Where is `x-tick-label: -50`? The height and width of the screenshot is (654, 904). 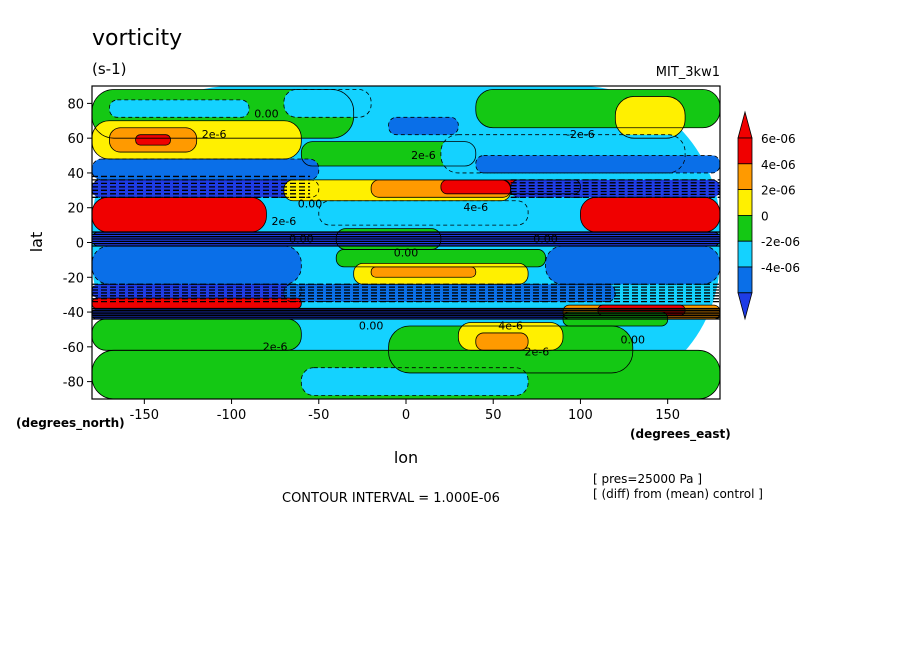
x-tick-label: -50 is located at coordinates (318, 415).